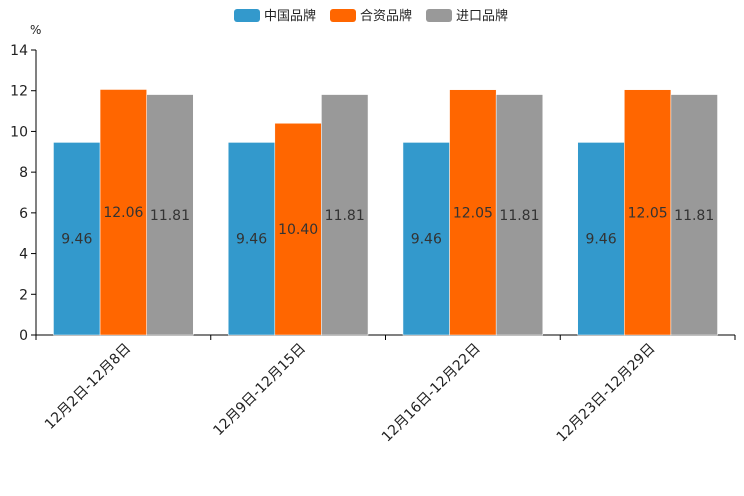 This screenshot has width=744, height=496. I want to click on data-label-series-1-cat-3: 9.46, so click(426, 240).